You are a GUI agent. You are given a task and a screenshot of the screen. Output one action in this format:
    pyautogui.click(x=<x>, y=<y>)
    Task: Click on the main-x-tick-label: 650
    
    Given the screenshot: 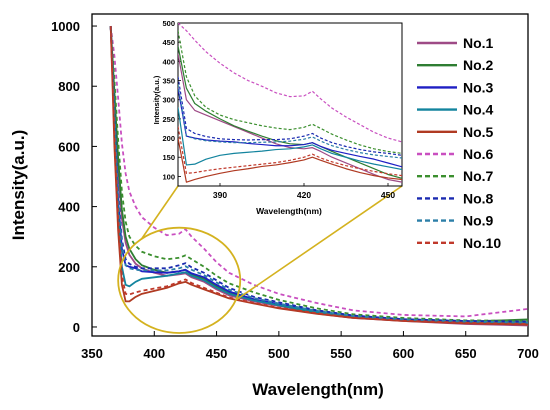 What is the action you would take?
    pyautogui.click(x=466, y=353)
    